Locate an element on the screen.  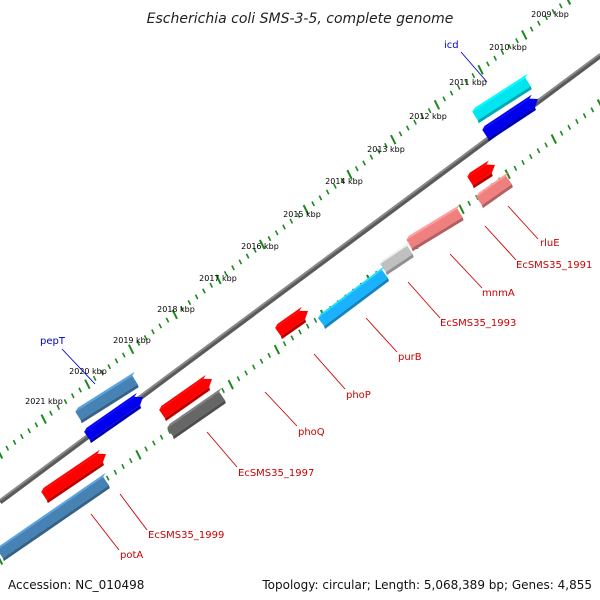
gene-purb is located at coordinates (353, 297).